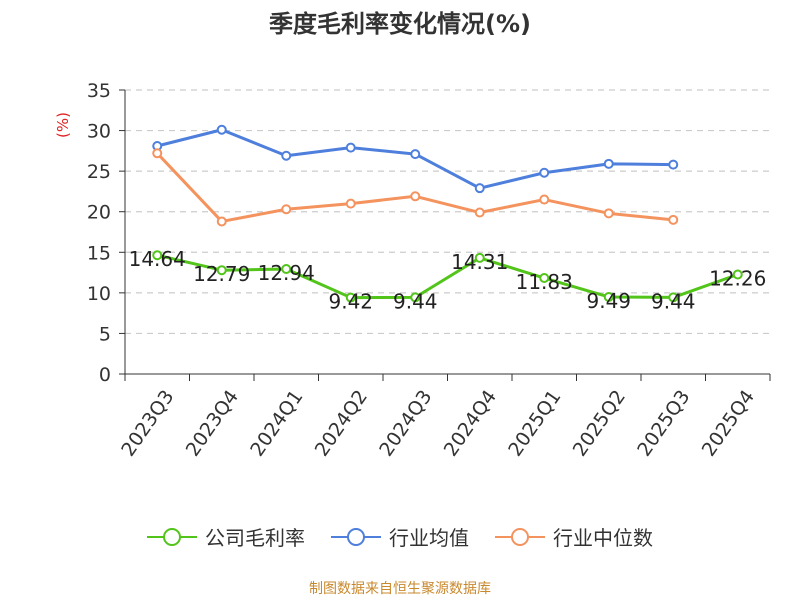 The width and height of the screenshot is (800, 600). I want to click on y-axis-unit-label: (%), so click(63, 125).